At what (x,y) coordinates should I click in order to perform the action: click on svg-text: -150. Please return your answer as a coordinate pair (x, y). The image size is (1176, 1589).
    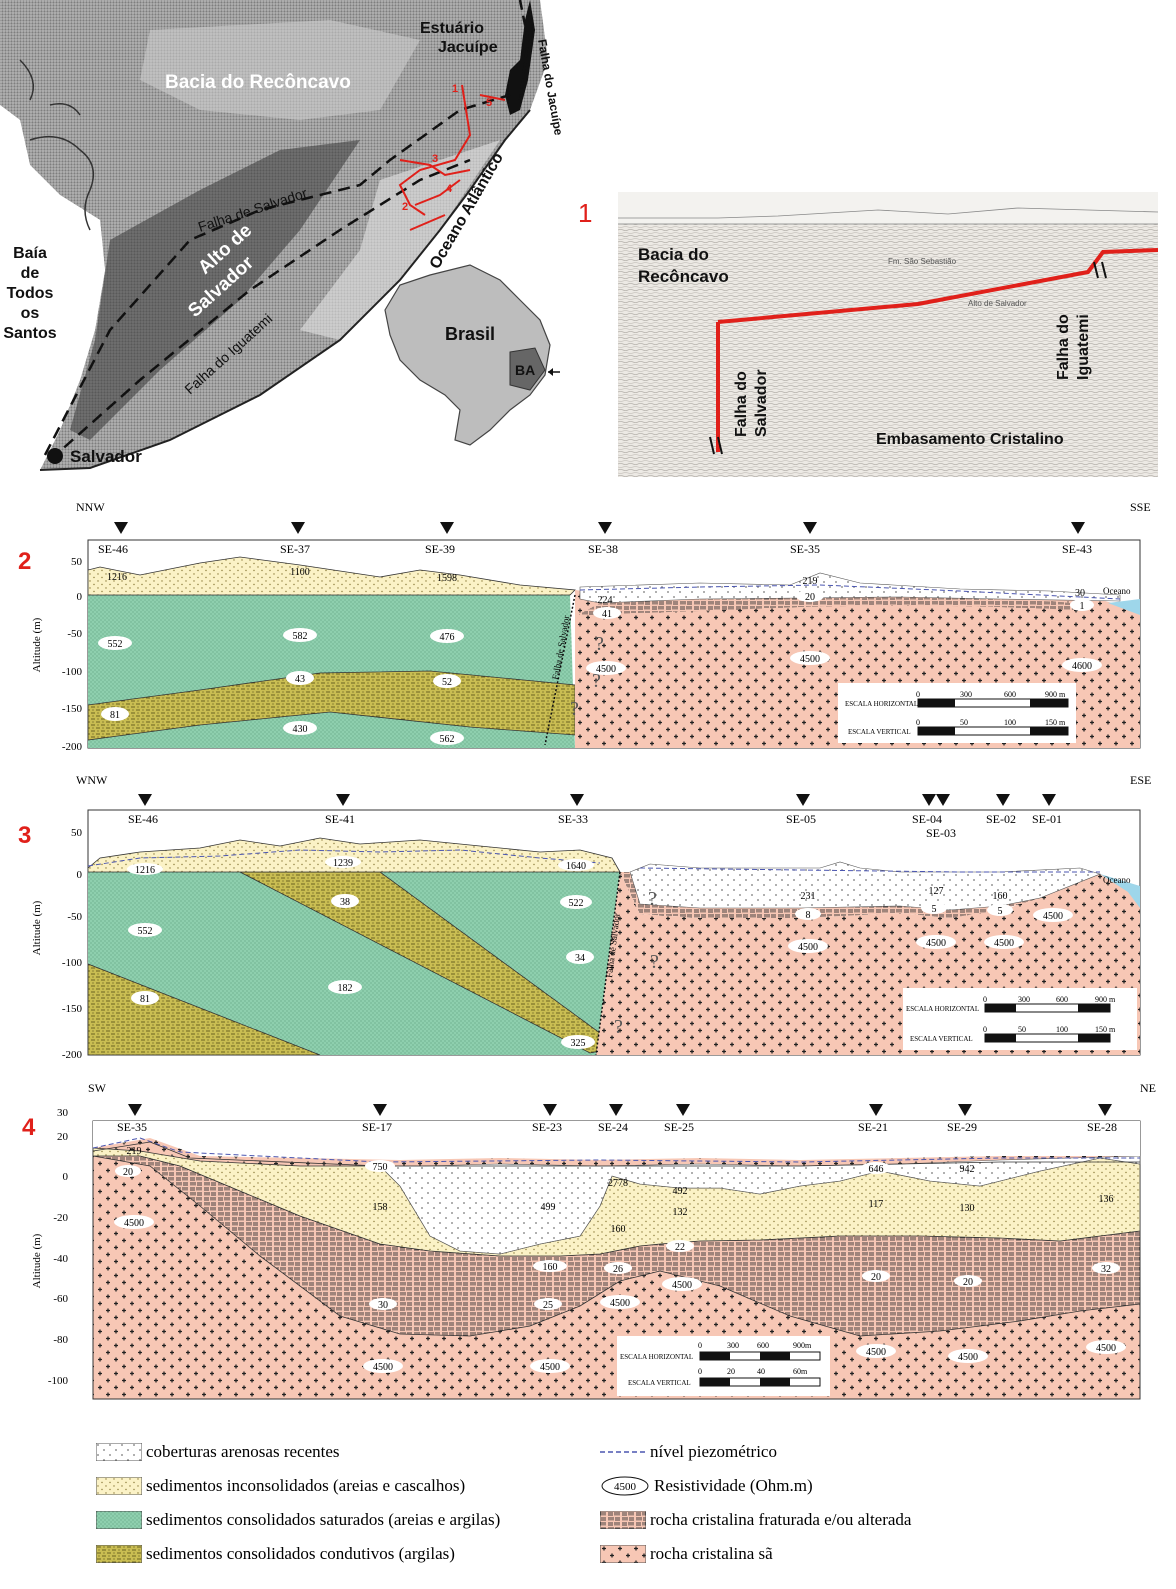
    Looking at the image, I should click on (72, 1009).